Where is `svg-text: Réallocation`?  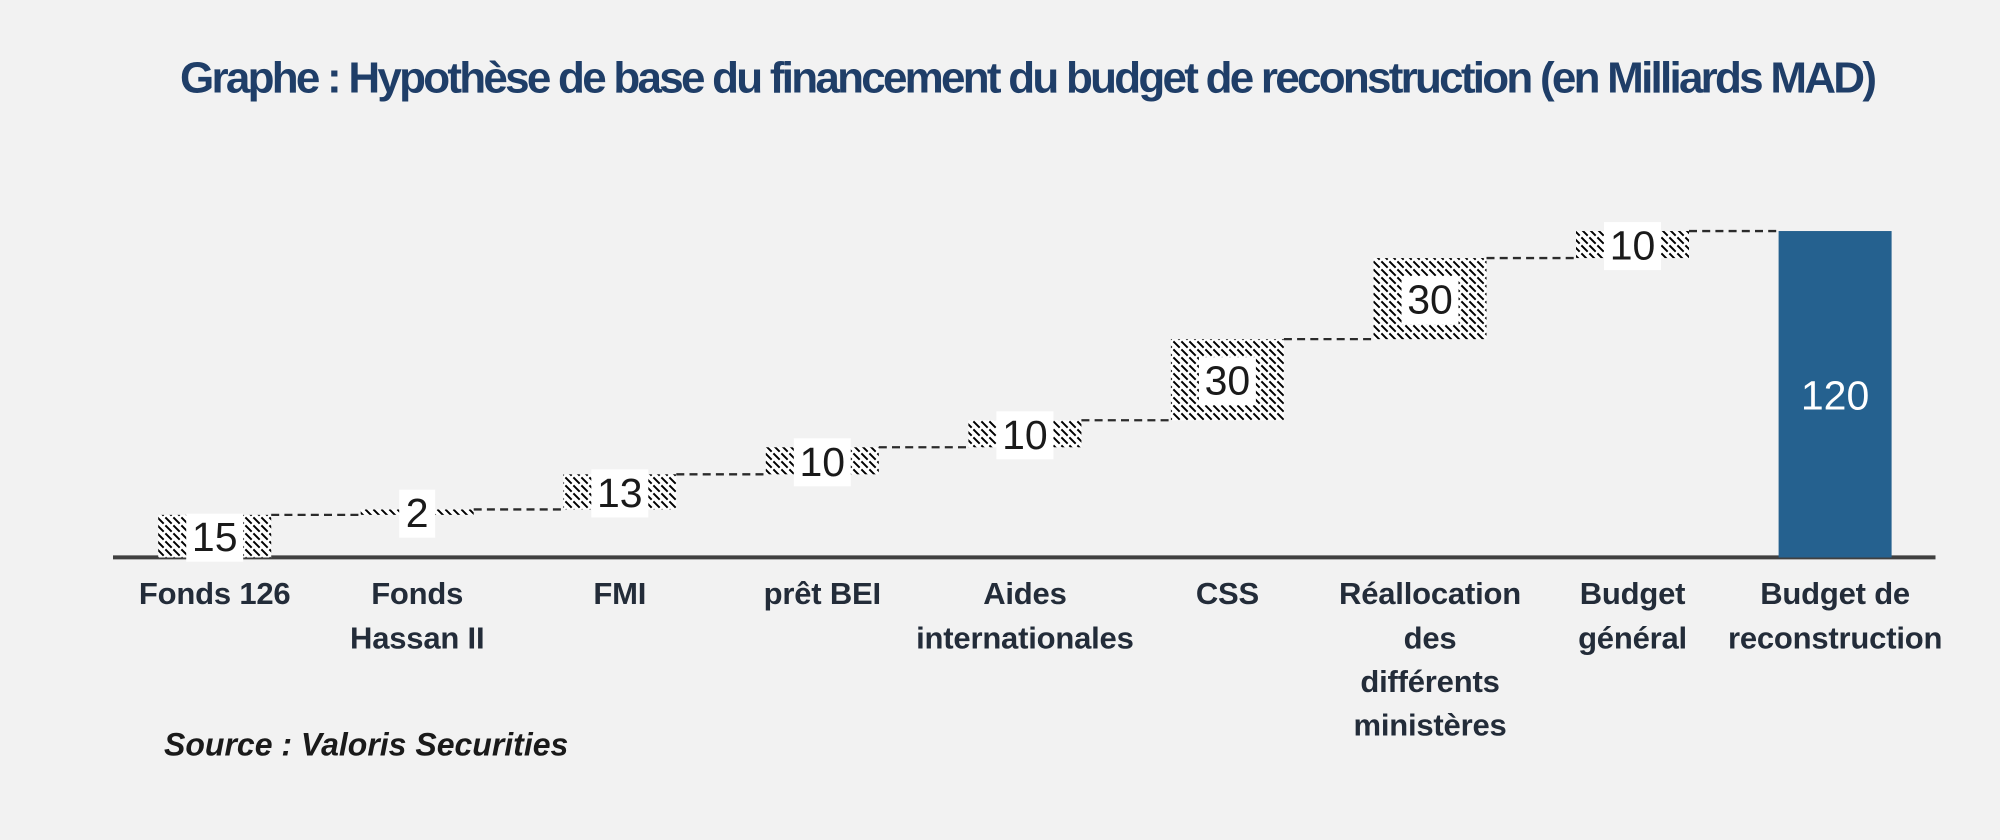 svg-text: Réallocation is located at coordinates (1430, 593).